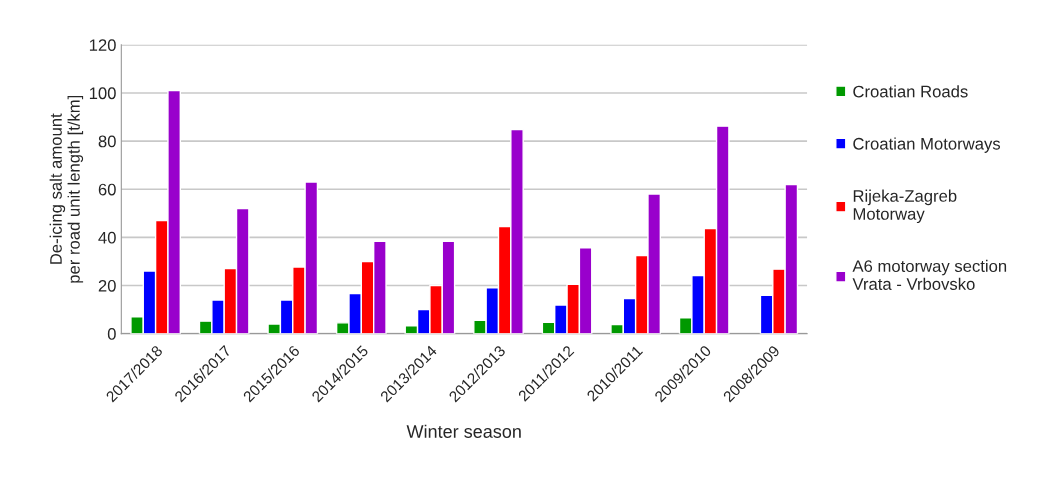  I want to click on y-tick-label: 0, so click(111, 334).